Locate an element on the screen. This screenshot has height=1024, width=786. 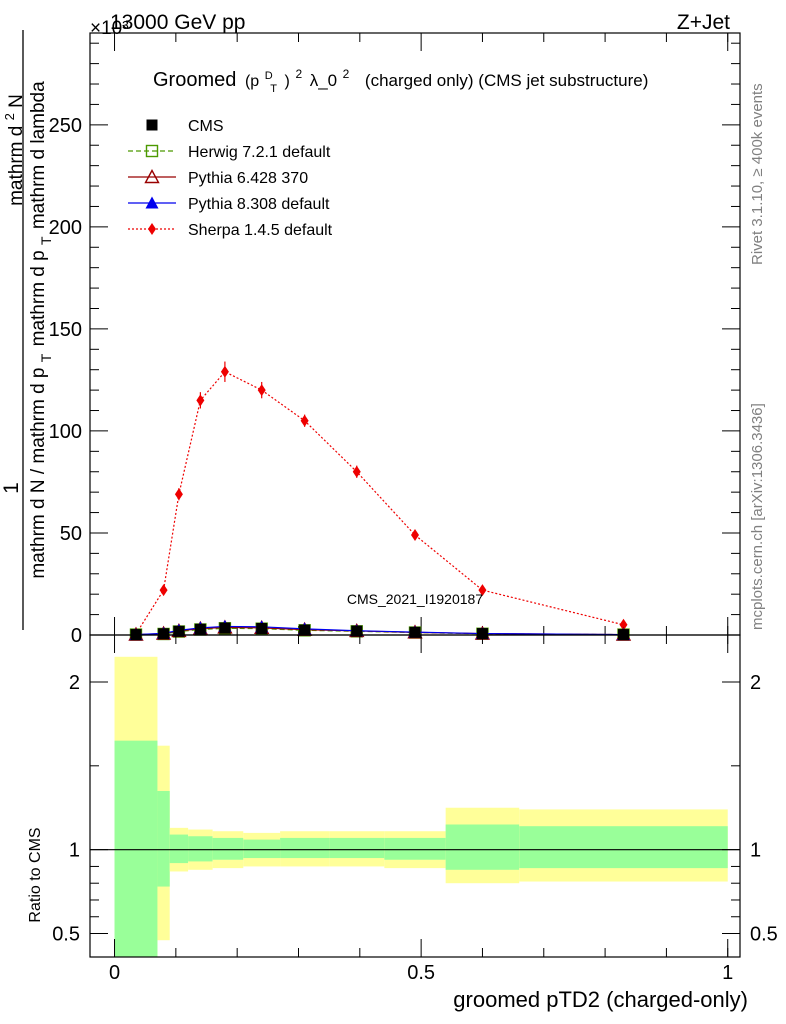
ylabel-denom-sub2: T is located at coordinates (46, 240).